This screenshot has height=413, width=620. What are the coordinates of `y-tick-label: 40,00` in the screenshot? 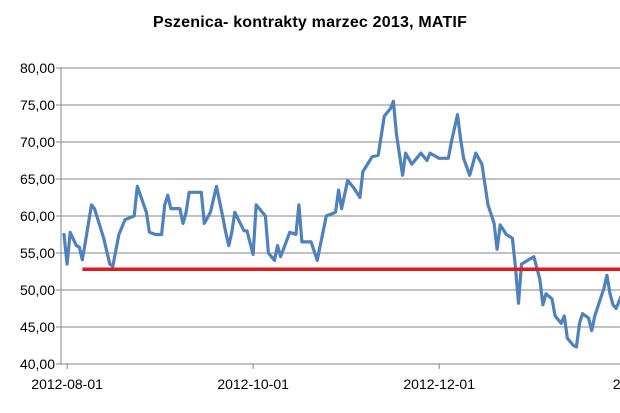 It's located at (37, 364).